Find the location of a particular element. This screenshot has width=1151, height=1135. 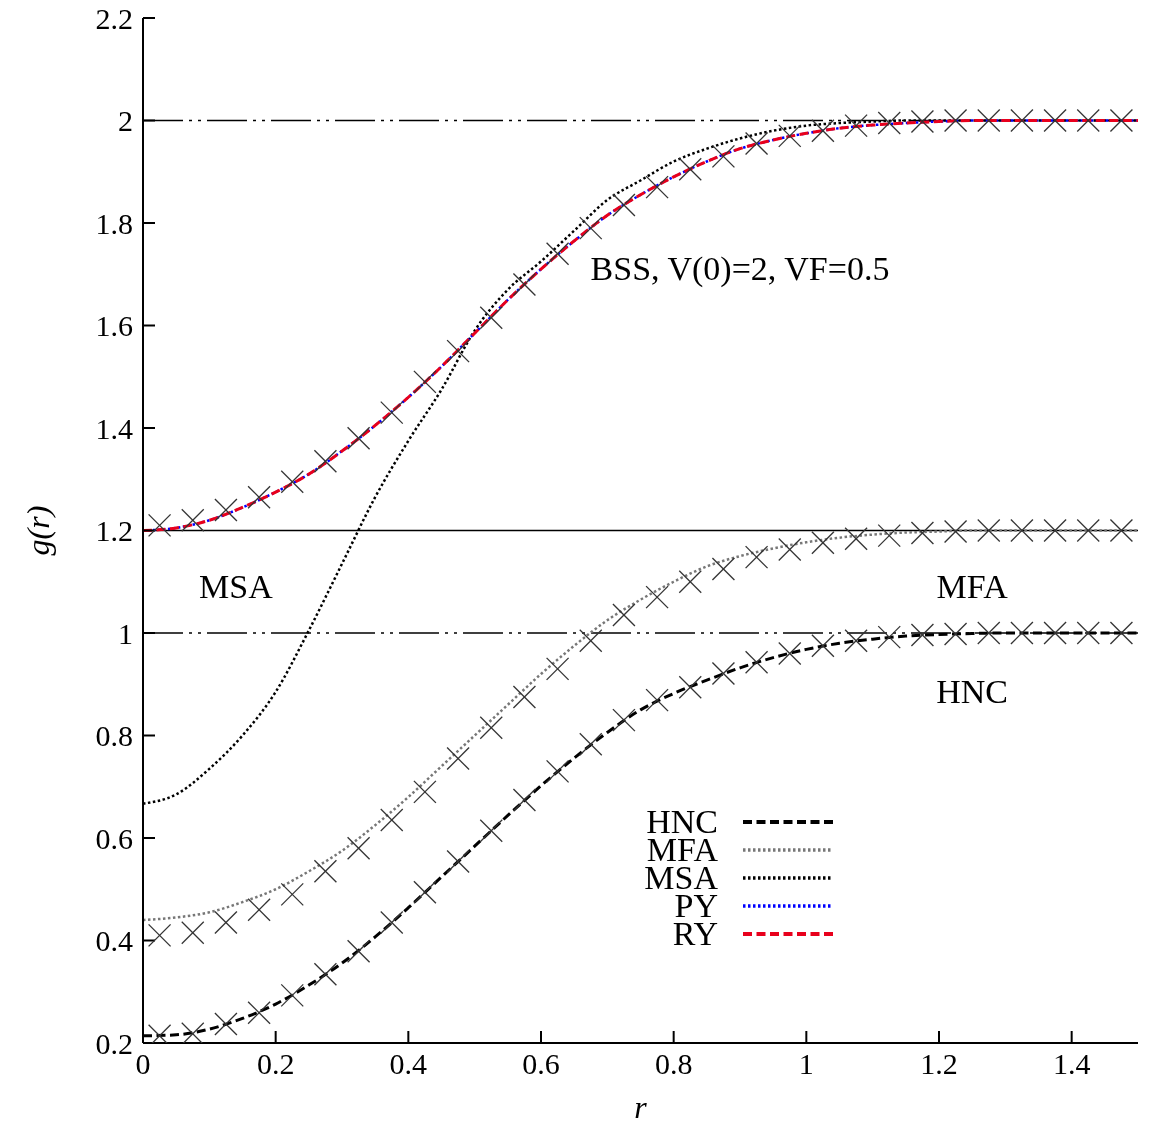

x-tick-label: 1.4 is located at coordinates (1071, 1064).